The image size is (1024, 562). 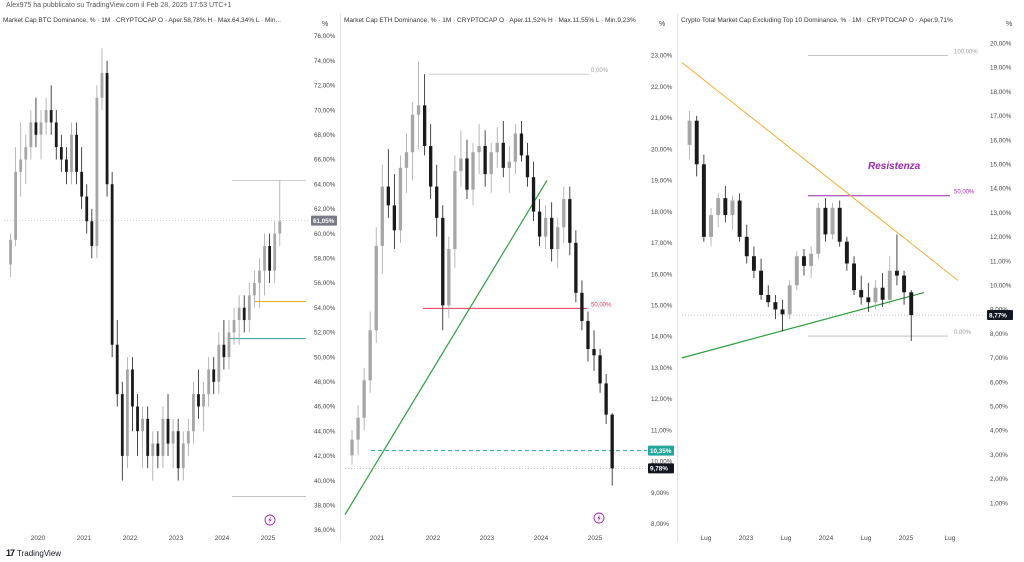 I want to click on y-tick-label: 46,00%, so click(x=325, y=407).